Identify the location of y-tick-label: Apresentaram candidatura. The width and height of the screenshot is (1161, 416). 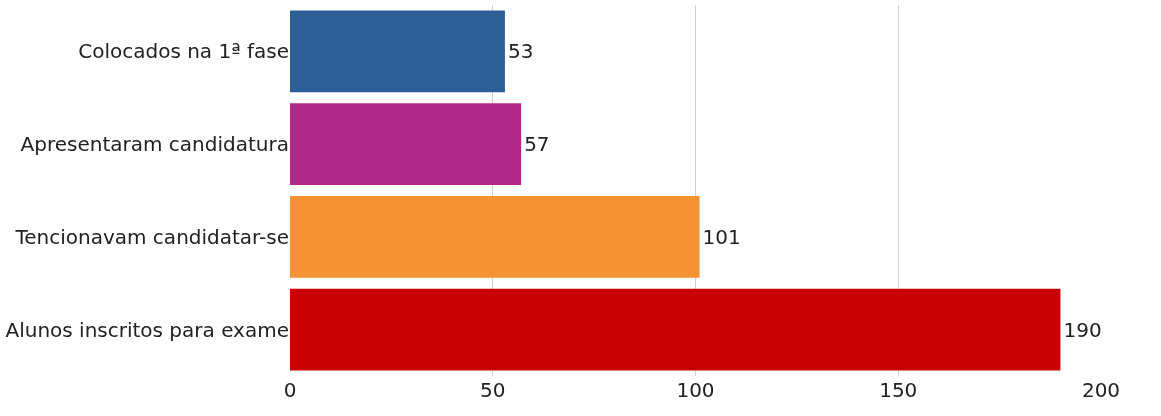
(154, 144).